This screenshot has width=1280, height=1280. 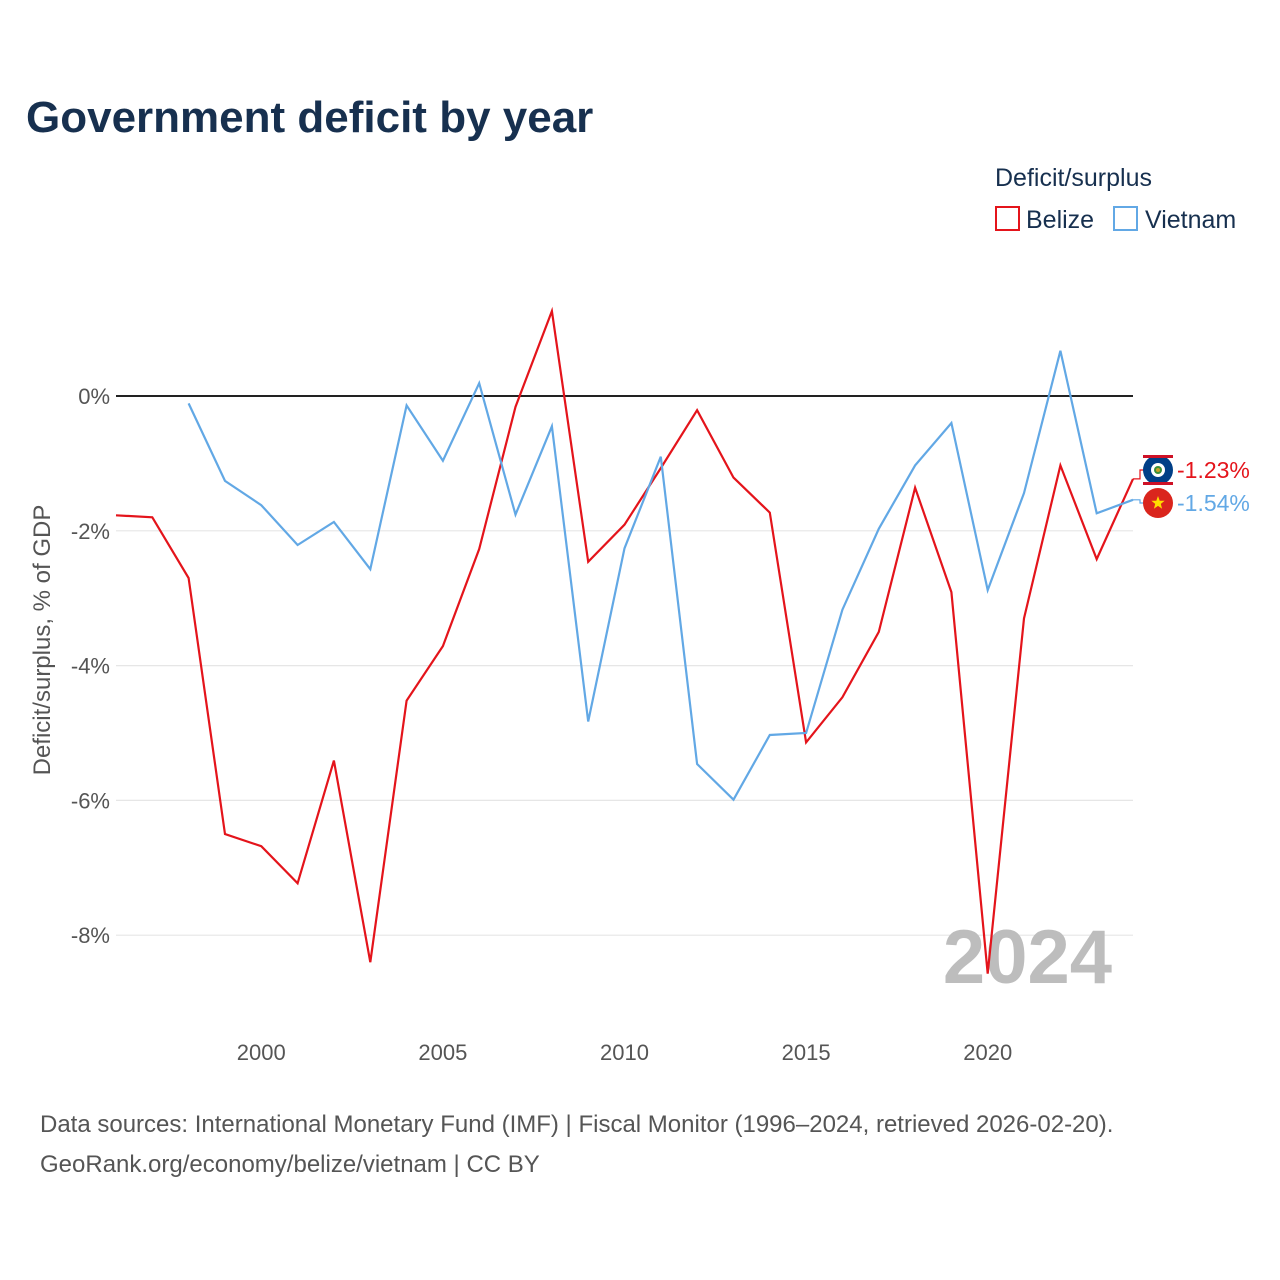 I want to click on y-tick-label: -6%, so click(x=90, y=800).